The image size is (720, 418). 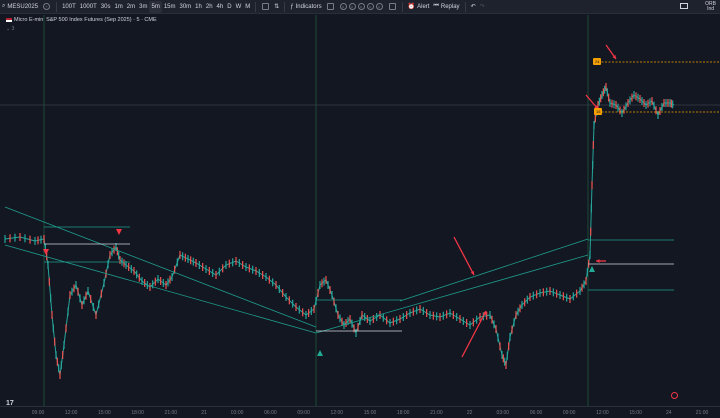 What do you see at coordinates (305, 7) in the screenshot?
I see `indicators-button: ƒ Indicators` at bounding box center [305, 7].